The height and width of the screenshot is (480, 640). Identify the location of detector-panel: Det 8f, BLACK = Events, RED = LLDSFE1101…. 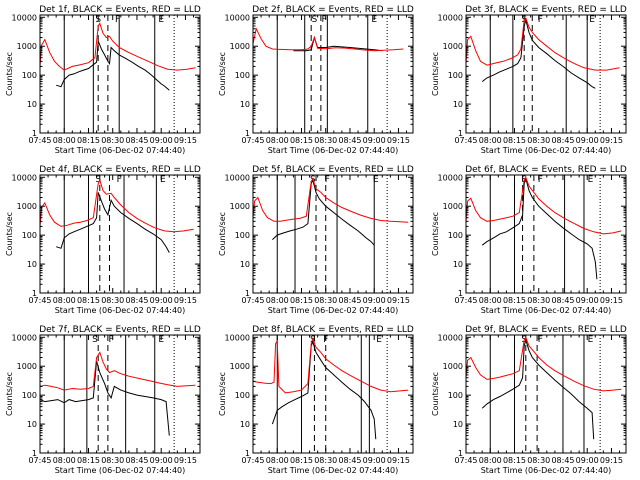
(316, 400).